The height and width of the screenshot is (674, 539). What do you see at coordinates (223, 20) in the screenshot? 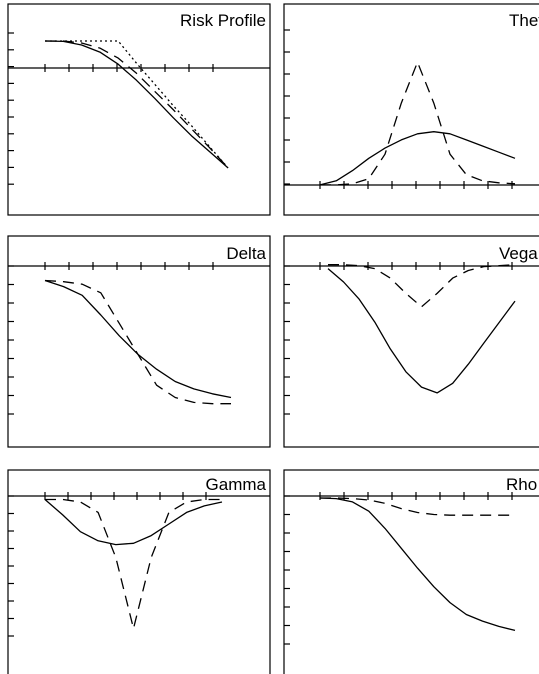
I see `chart-title: Risk Profile` at bounding box center [223, 20].